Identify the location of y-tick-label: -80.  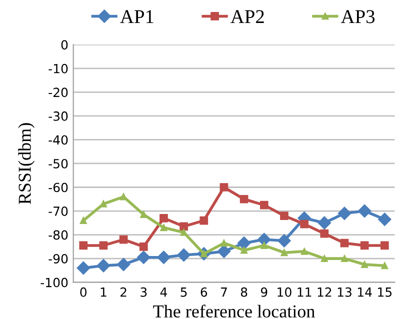
(58, 235).